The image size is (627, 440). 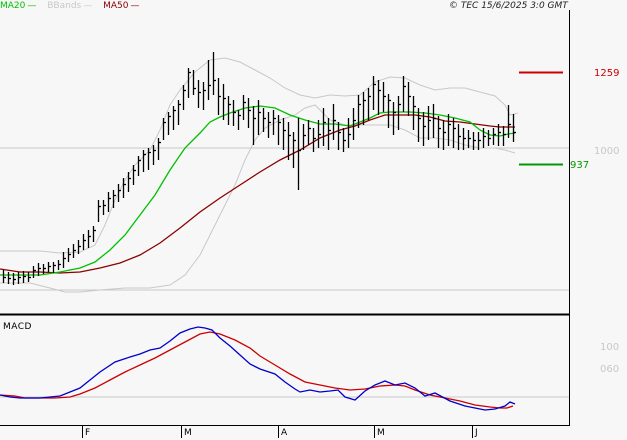 What do you see at coordinates (610, 347) in the screenshot?
I see `macd-axis-label-100: 100` at bounding box center [610, 347].